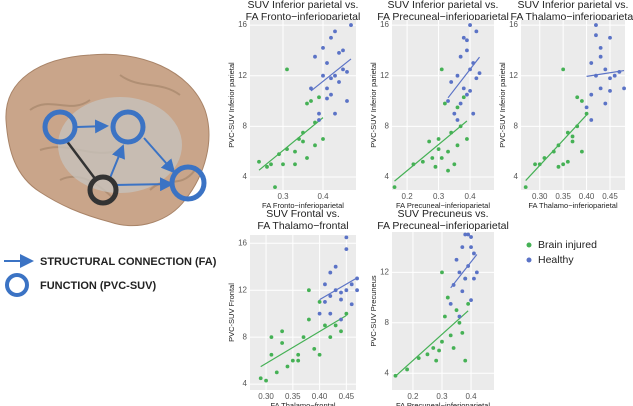 The image size is (633, 406). What do you see at coordinates (302, 226) in the screenshot?
I see `chart-subtitle: FA Thalamo−frontal` at bounding box center [302, 226].